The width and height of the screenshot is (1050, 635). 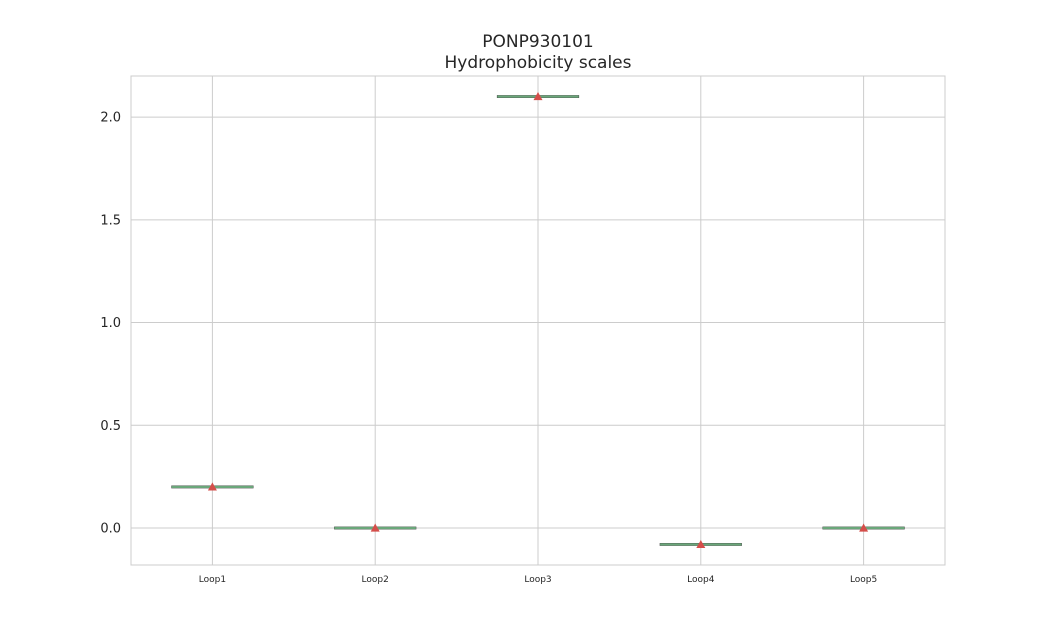 I want to click on x-tick-labels: Loop1 Loop2 Loop3 Loop4 Loop5, so click(x=538, y=580).